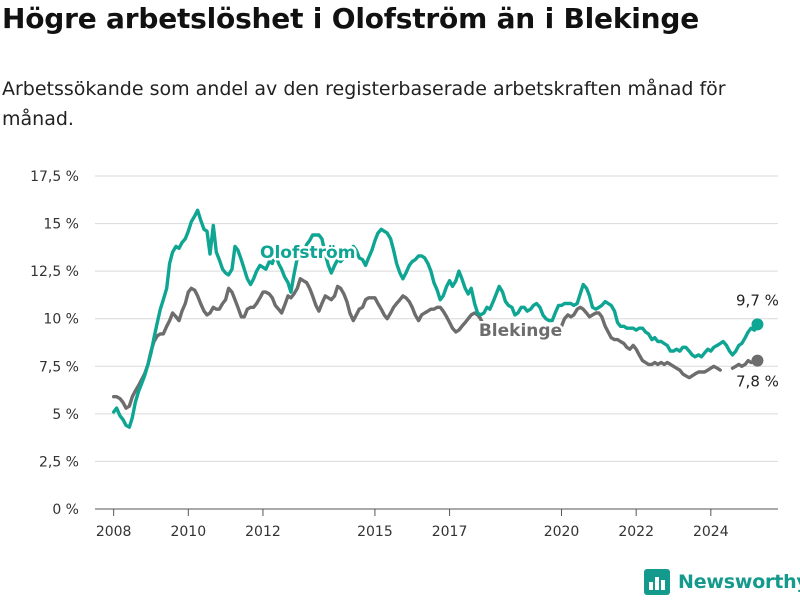 The height and width of the screenshot is (600, 800). Describe the element at coordinates (636, 532) in the screenshot. I see `x-tick-label: 2022` at that location.